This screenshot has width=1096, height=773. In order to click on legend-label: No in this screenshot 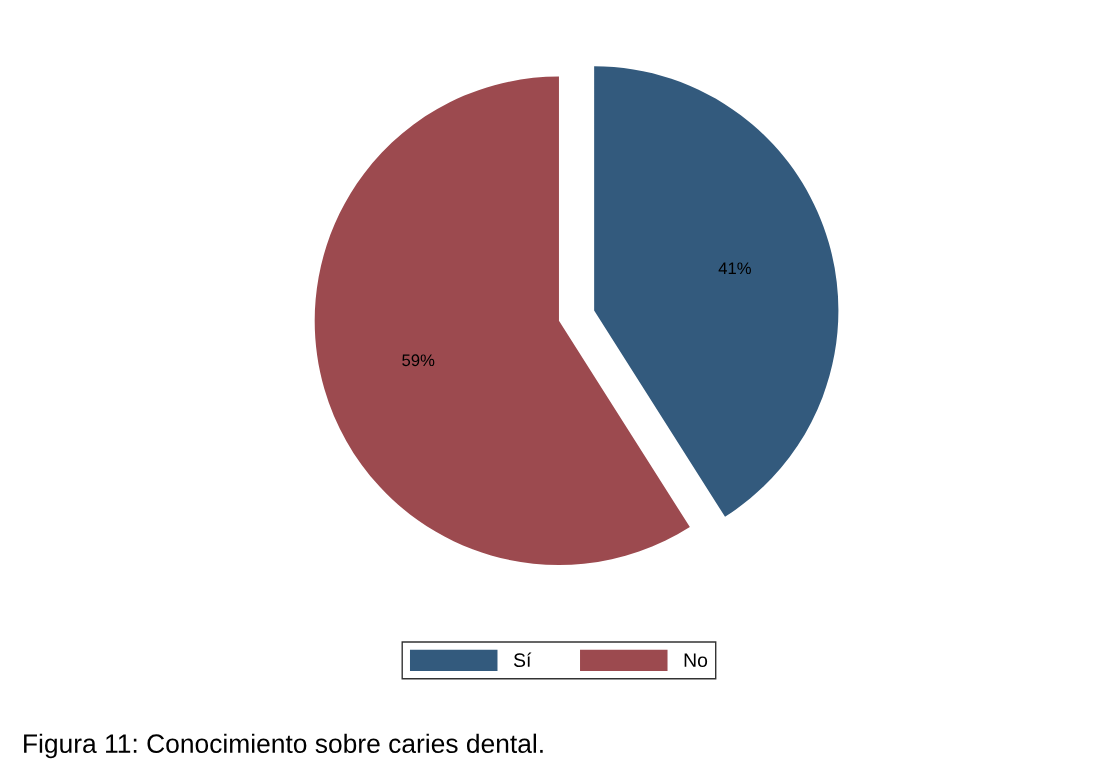, I will do `click(696, 660)`.